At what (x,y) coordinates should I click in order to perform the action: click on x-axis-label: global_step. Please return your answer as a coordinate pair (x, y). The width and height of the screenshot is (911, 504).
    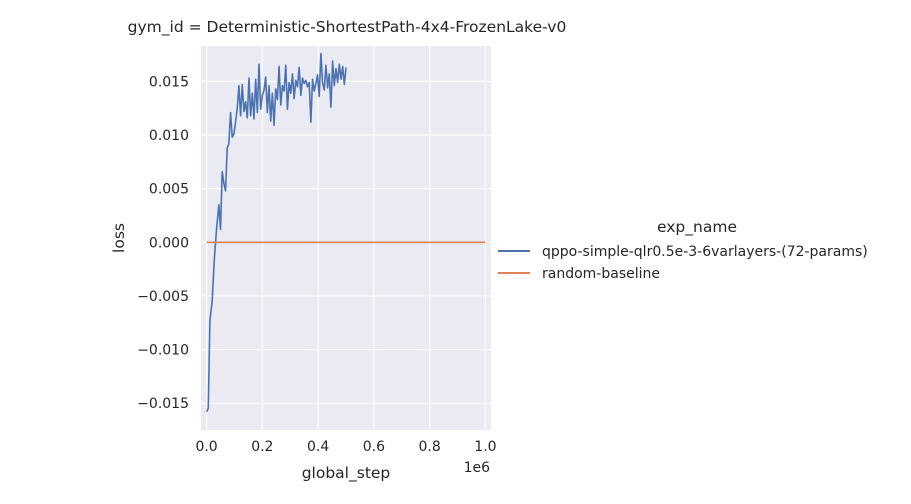
    Looking at the image, I should click on (346, 473).